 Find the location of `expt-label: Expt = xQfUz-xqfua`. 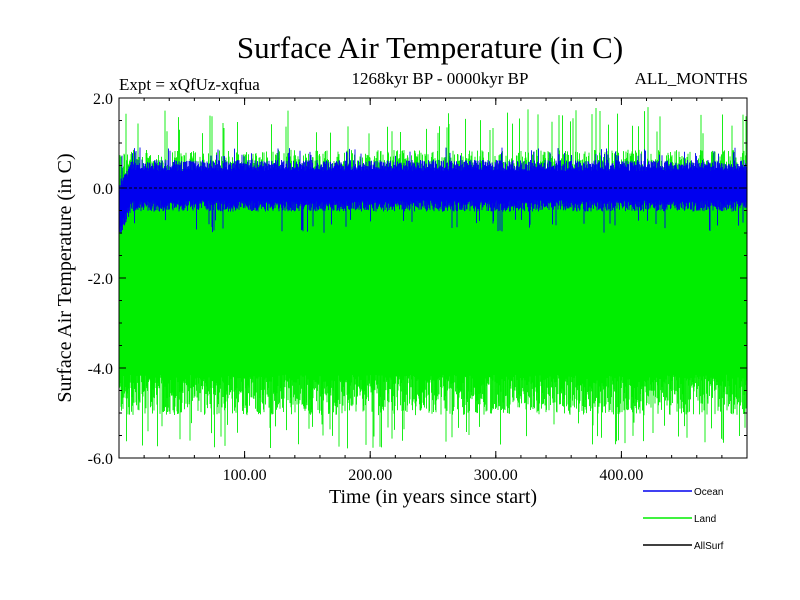

expt-label: Expt = xQfUz-xqfua is located at coordinates (189, 84).